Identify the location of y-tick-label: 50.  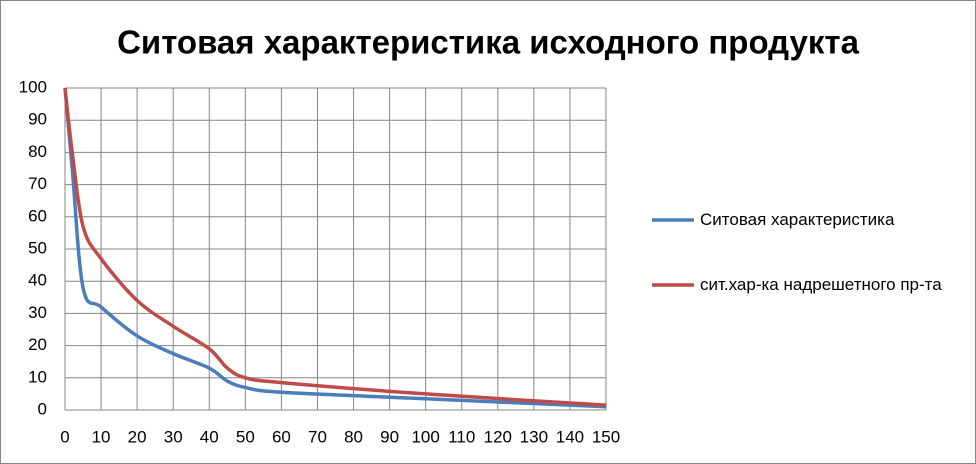
(37, 247).